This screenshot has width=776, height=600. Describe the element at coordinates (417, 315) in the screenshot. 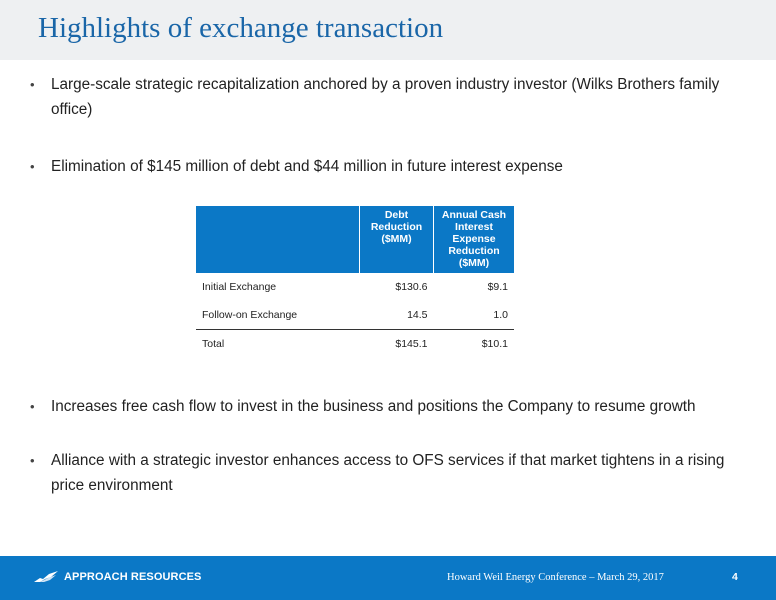

I see `debt-reduction-value: 14.5` at that location.